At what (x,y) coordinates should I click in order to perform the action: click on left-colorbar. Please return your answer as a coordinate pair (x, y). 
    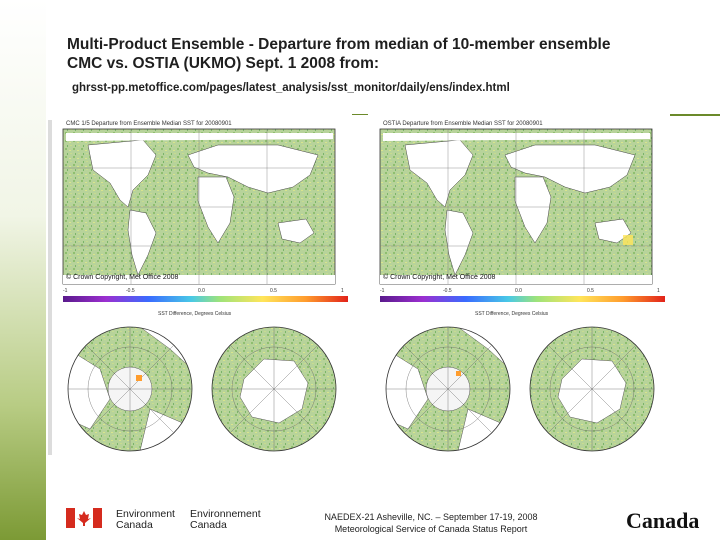
    Looking at the image, I should click on (205, 299).